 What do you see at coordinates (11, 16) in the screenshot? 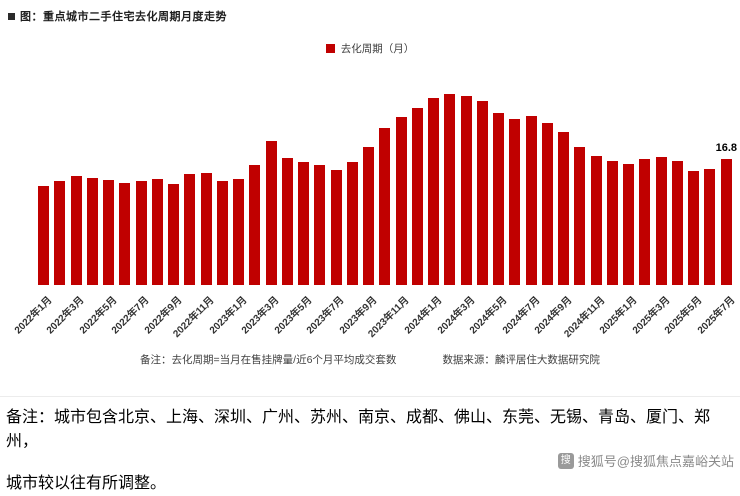
I see `title-bullet-icon` at bounding box center [11, 16].